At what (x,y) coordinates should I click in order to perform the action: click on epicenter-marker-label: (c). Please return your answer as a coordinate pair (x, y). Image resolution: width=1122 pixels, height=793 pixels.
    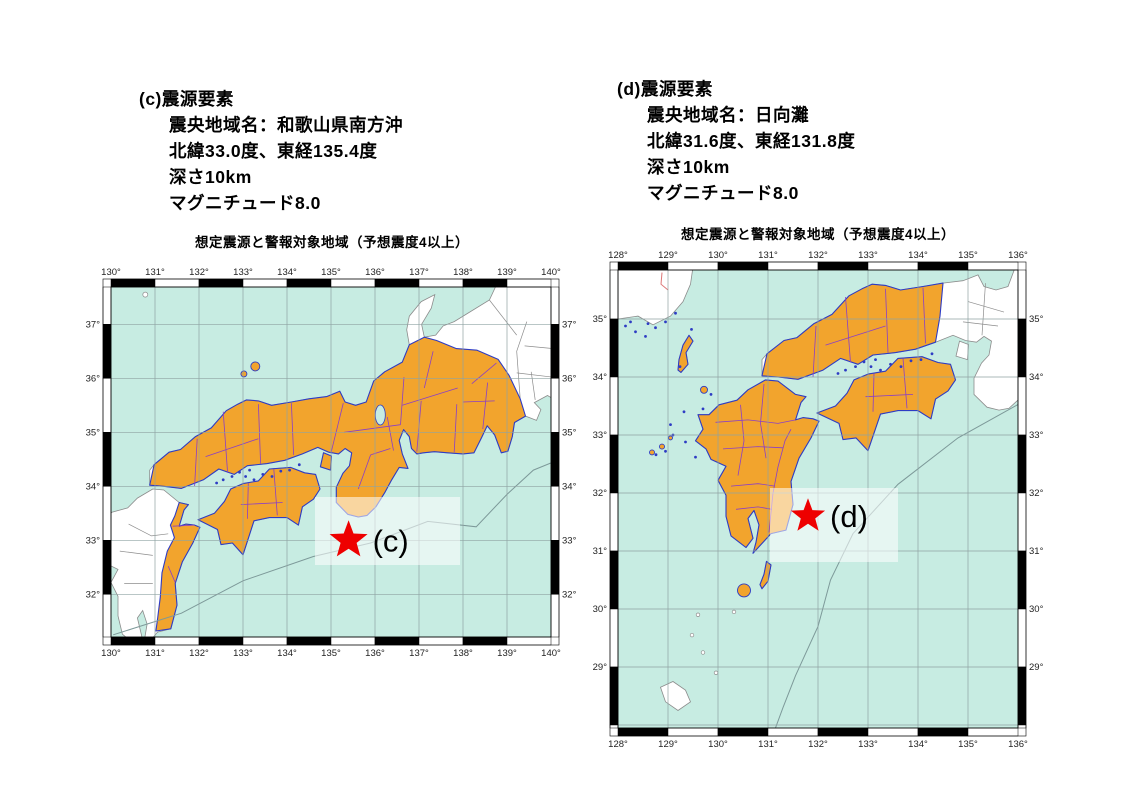
    Looking at the image, I should click on (391, 540).